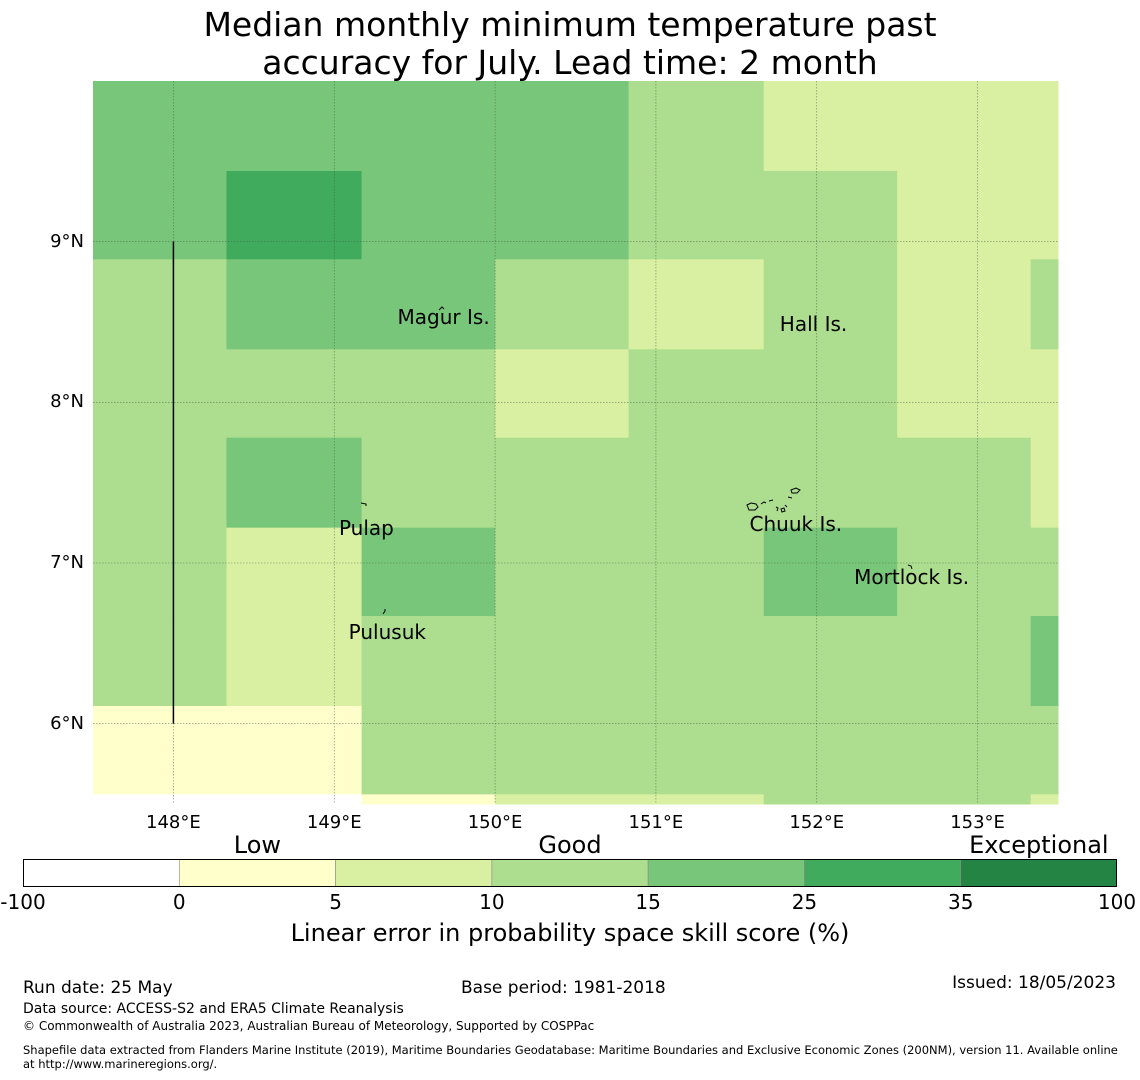 This screenshot has width=1140, height=1080. What do you see at coordinates (817, 822) in the screenshot?
I see `lon-tick-152e: 152°E` at bounding box center [817, 822].